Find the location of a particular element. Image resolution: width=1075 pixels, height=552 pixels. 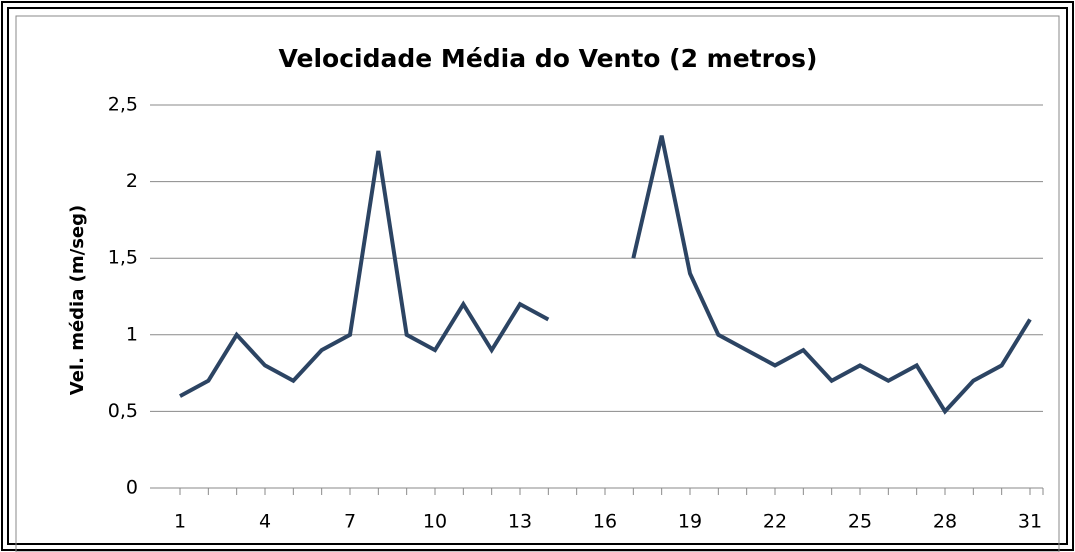

x-tick-label: 31 is located at coordinates (1030, 522).